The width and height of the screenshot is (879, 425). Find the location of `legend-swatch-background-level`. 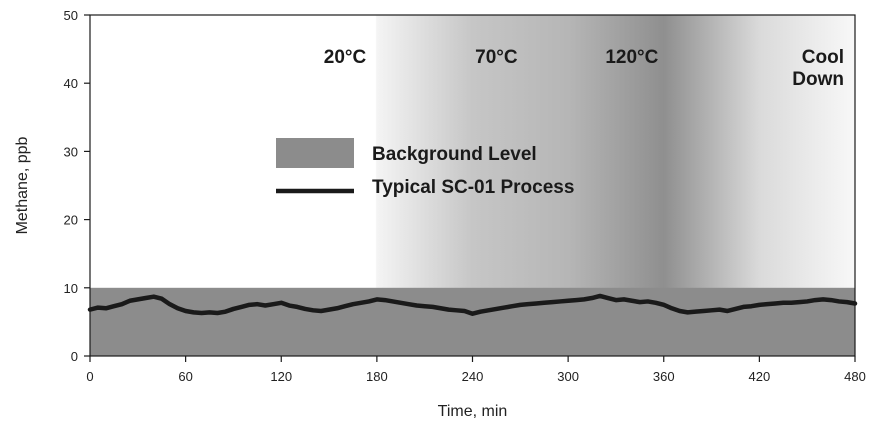

legend-swatch-background-level is located at coordinates (315, 153).